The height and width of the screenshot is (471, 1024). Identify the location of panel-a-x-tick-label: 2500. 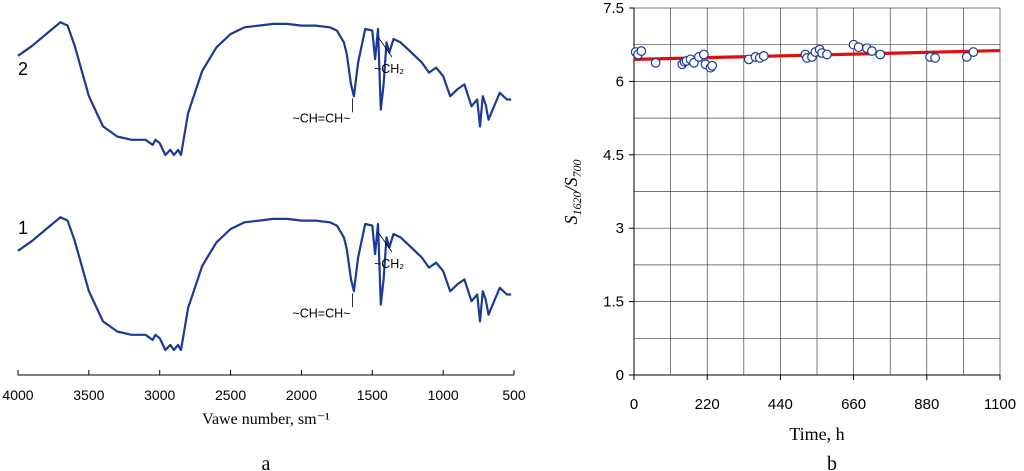
(230, 395).